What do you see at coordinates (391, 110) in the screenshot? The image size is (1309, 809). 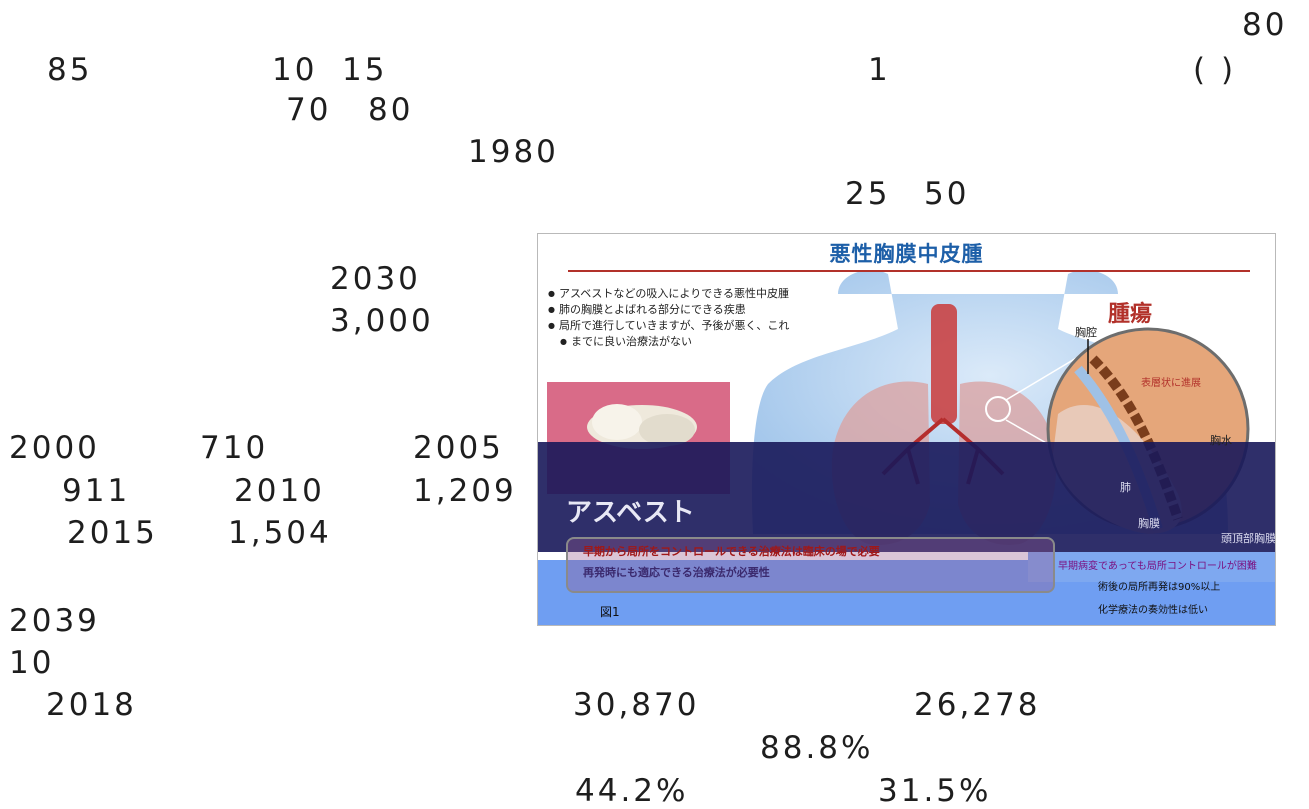 I see `text-80: 80` at bounding box center [391, 110].